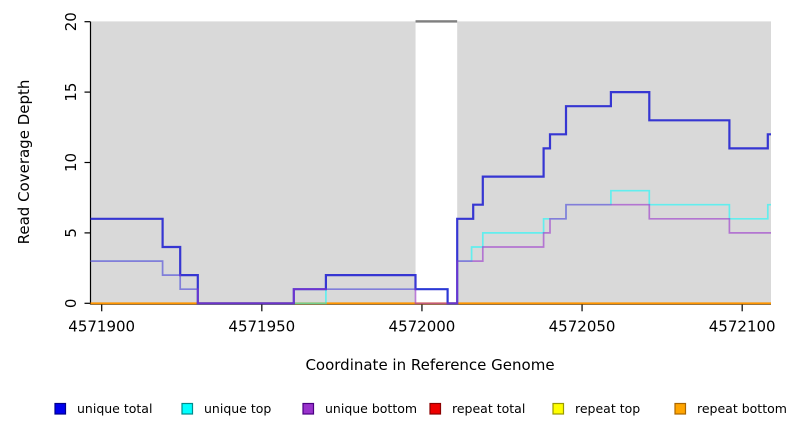 This screenshot has width=792, height=432. I want to click on masked-region-marker, so click(436, 21).